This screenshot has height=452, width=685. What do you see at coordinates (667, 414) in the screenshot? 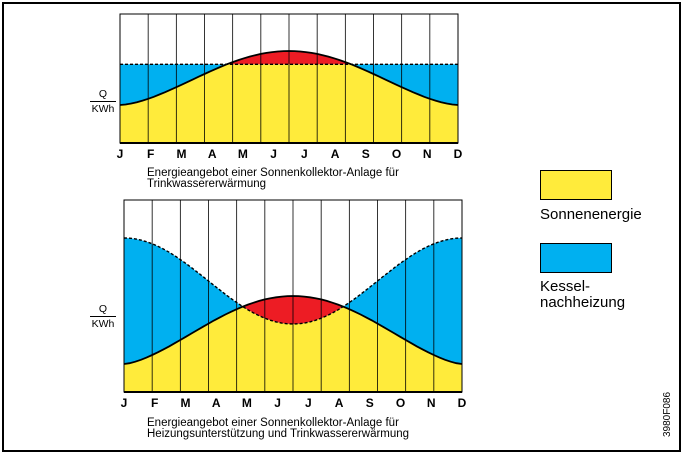
I see `figure-code: 3980F086` at bounding box center [667, 414].